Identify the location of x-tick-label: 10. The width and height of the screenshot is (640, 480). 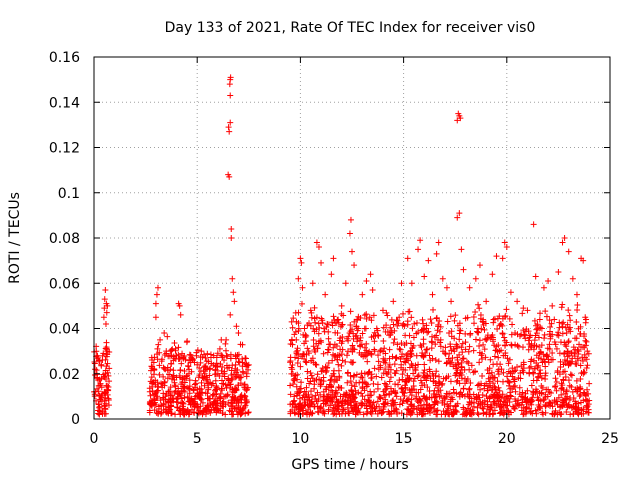
(300, 439).